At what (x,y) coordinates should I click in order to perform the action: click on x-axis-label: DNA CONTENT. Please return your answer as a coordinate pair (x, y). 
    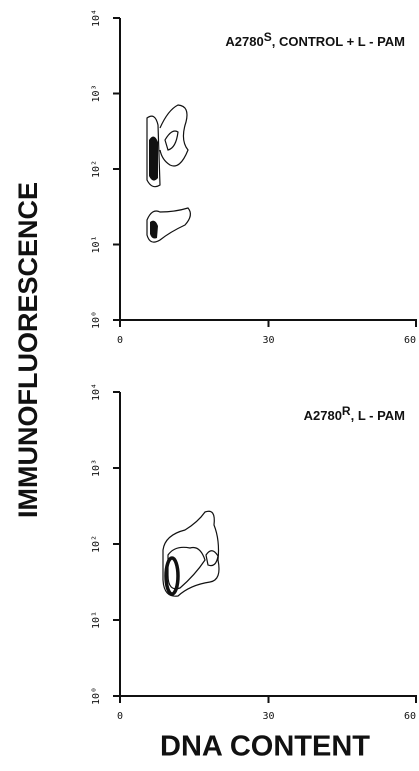
    Looking at the image, I should click on (265, 747).